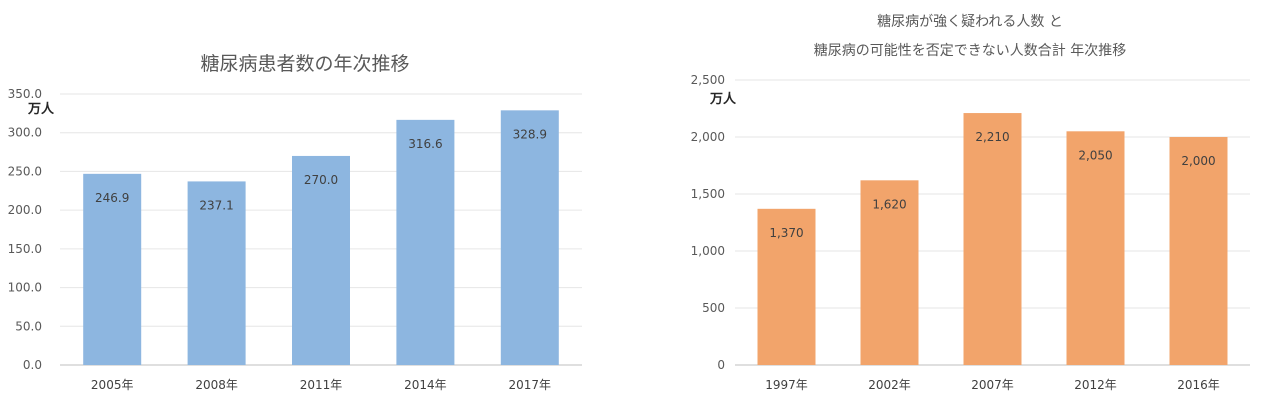 This screenshot has width=1263, height=407. What do you see at coordinates (530, 134) in the screenshot?
I see `data-label: 328.9` at bounding box center [530, 134].